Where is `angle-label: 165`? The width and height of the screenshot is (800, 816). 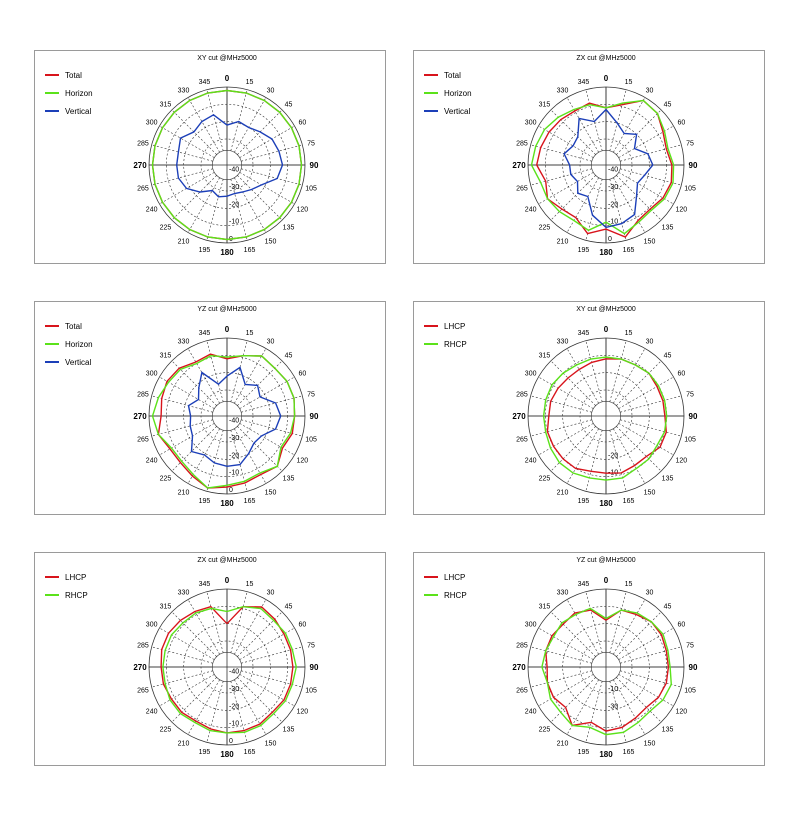
angle-label: 165 is located at coordinates (629, 501).